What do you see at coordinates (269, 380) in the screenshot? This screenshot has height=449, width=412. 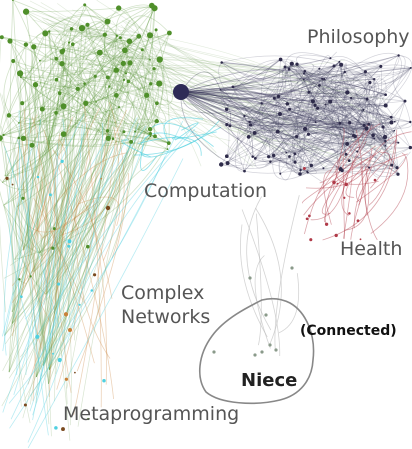 I see `niece-label: Niece` at bounding box center [269, 380].